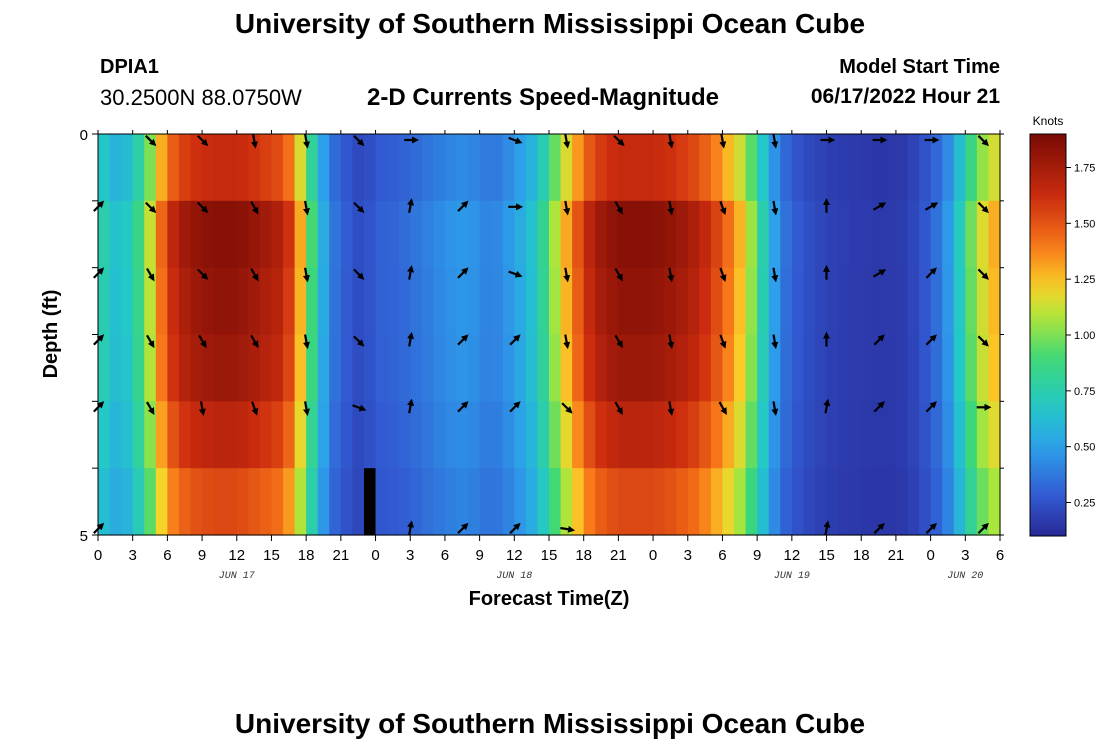 The image size is (1100, 750). Describe the element at coordinates (549, 599) in the screenshot. I see `x-axis-label: Forecast Time(Z)` at that location.